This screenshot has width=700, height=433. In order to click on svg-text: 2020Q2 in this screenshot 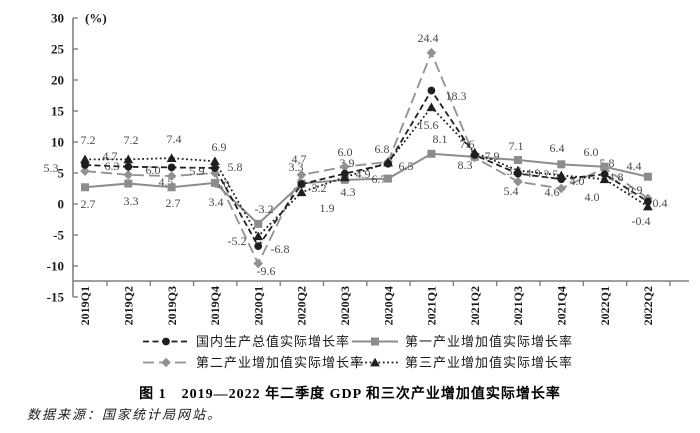, I will do `click(302, 305)`.